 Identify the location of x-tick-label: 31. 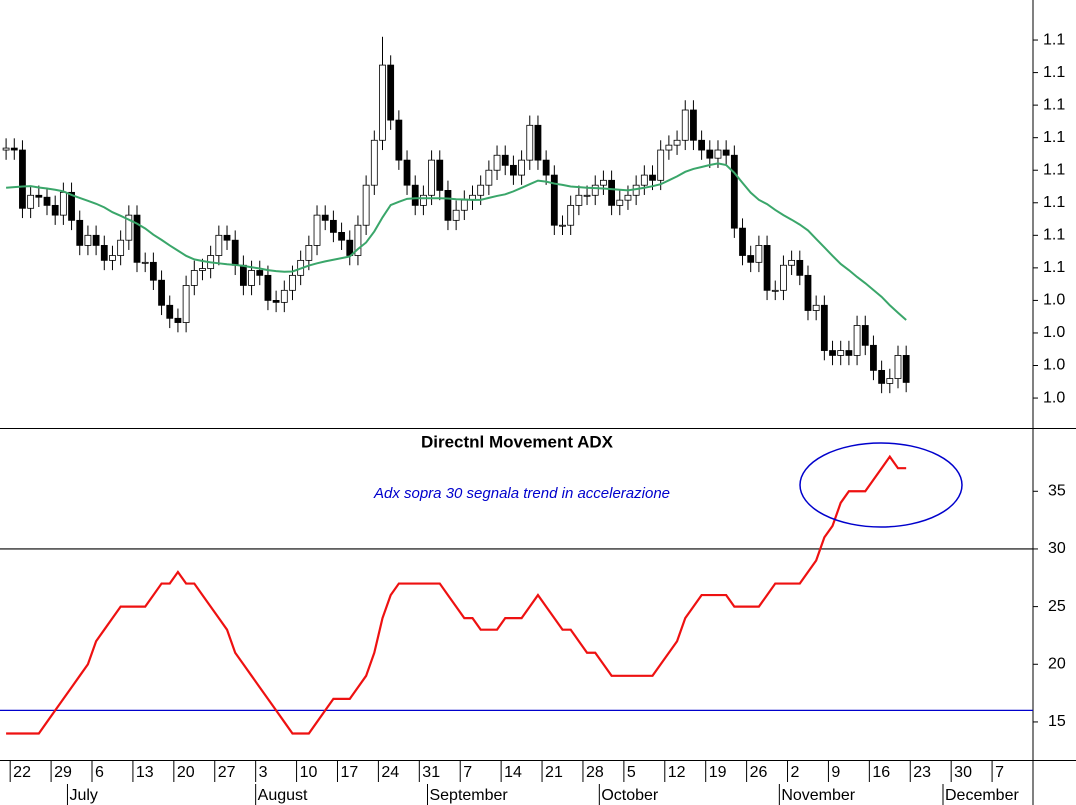
(431, 772).